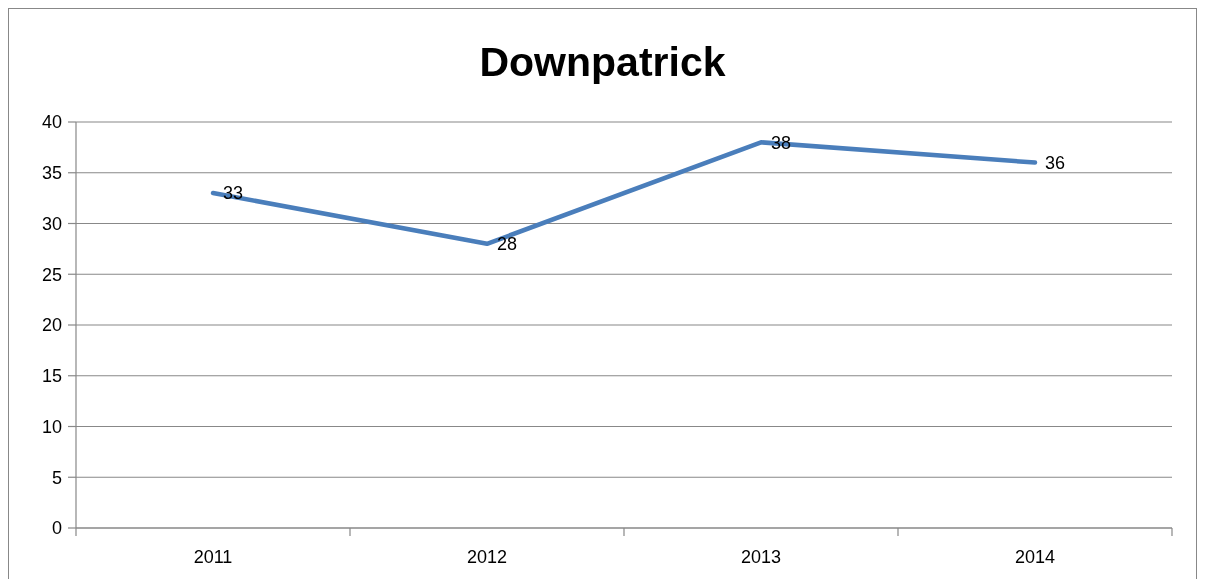 Image resolution: width=1205 pixels, height=587 pixels. Describe the element at coordinates (56, 477) in the screenshot. I see `y-tick-label: 5` at that location.